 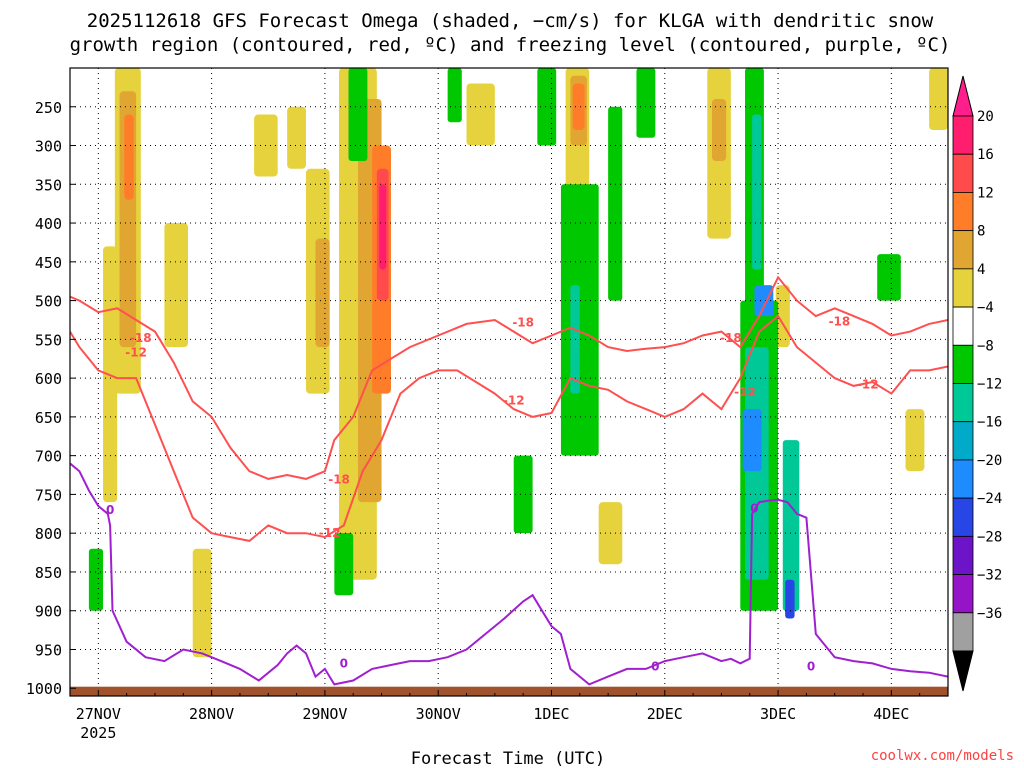 I want to click on colorbar-label: −16, so click(x=989, y=423).